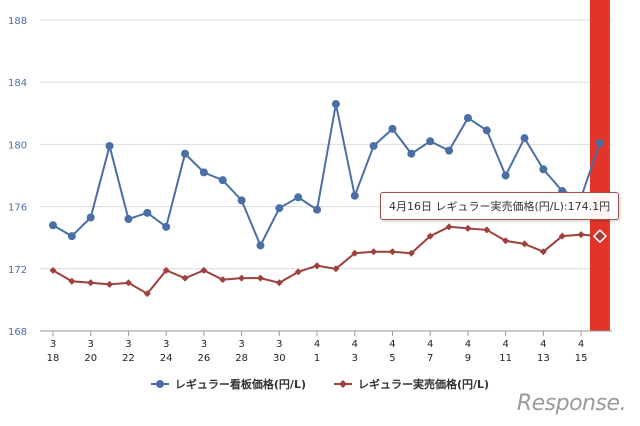 The width and height of the screenshot is (640, 426). I want to click on x-tick-day: 24, so click(166, 358).